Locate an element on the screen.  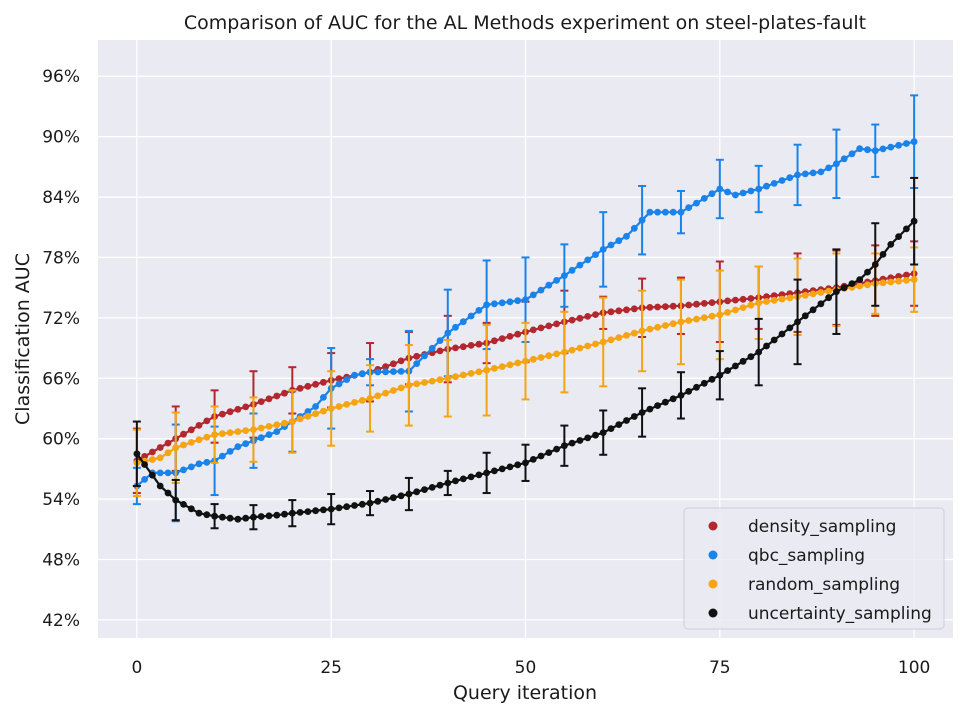
legend-label: uncertainty_sampling is located at coordinates (840, 614).